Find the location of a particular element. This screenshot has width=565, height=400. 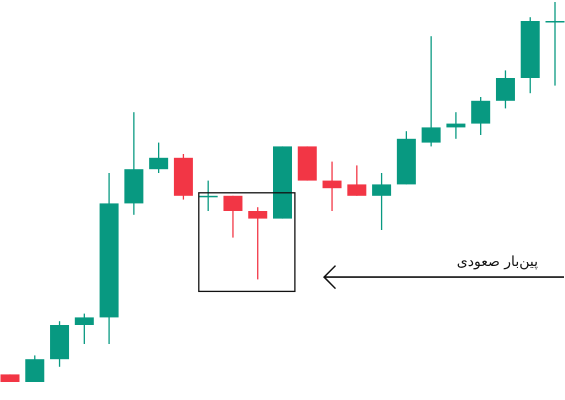

annotation: پین‌بار صعودی is located at coordinates (497, 262).